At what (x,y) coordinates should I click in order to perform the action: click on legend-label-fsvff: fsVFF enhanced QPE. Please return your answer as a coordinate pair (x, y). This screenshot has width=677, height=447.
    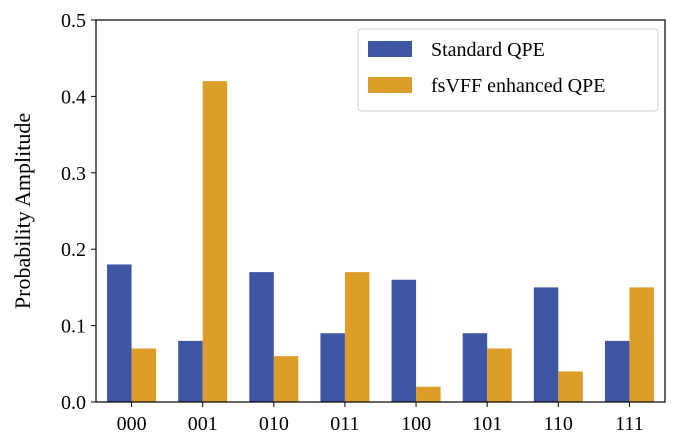
    Looking at the image, I should click on (518, 86).